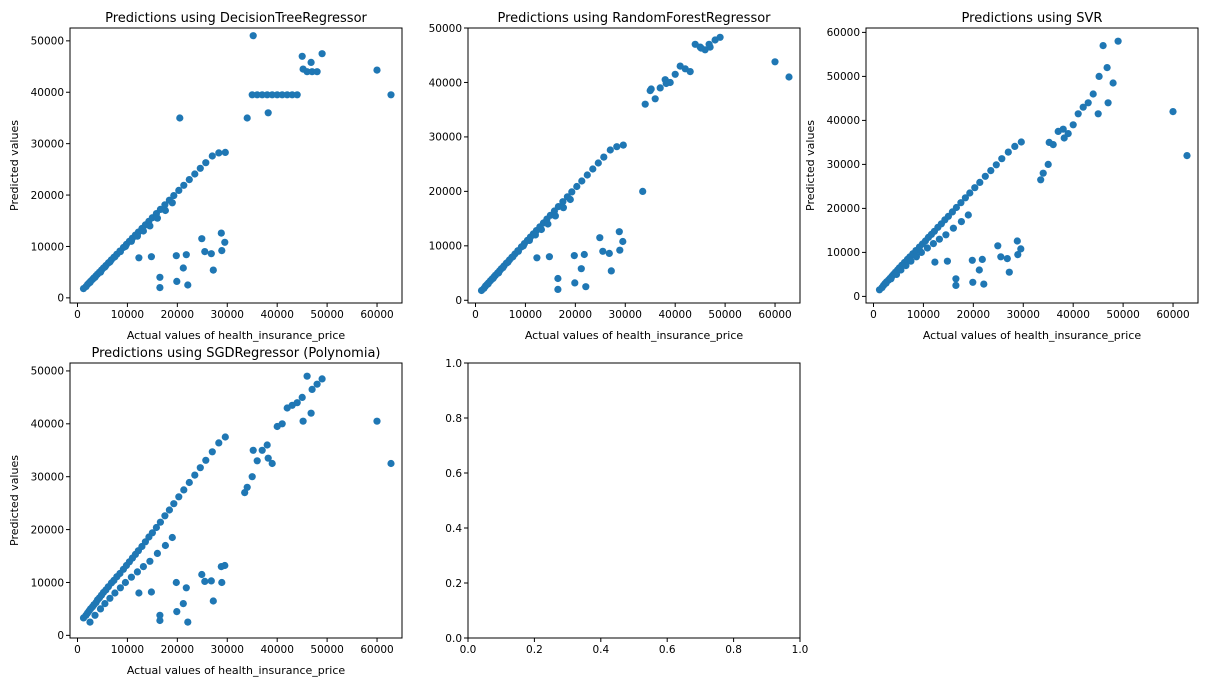 The image size is (1226, 690). I want to click on x-tick-label: 0.2, so click(534, 650).